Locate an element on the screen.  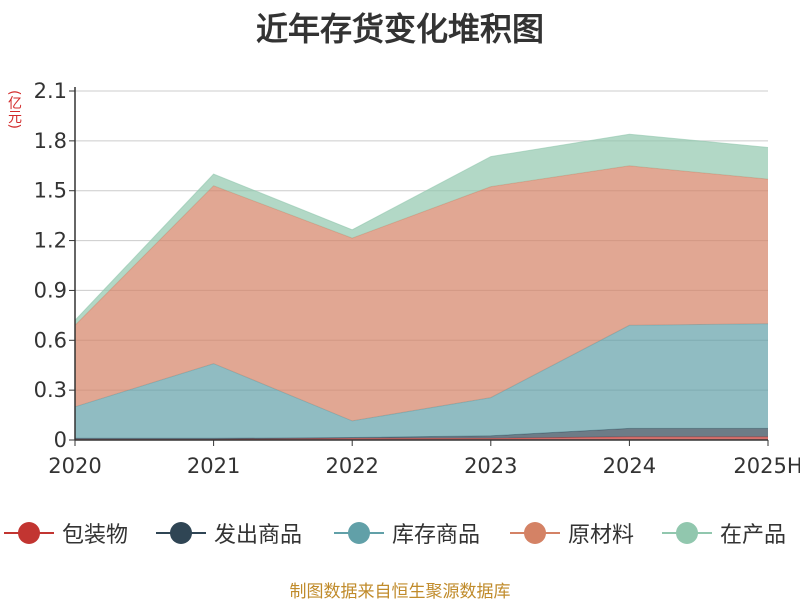
legend-item: 在产品 is located at coordinates (724, 533).